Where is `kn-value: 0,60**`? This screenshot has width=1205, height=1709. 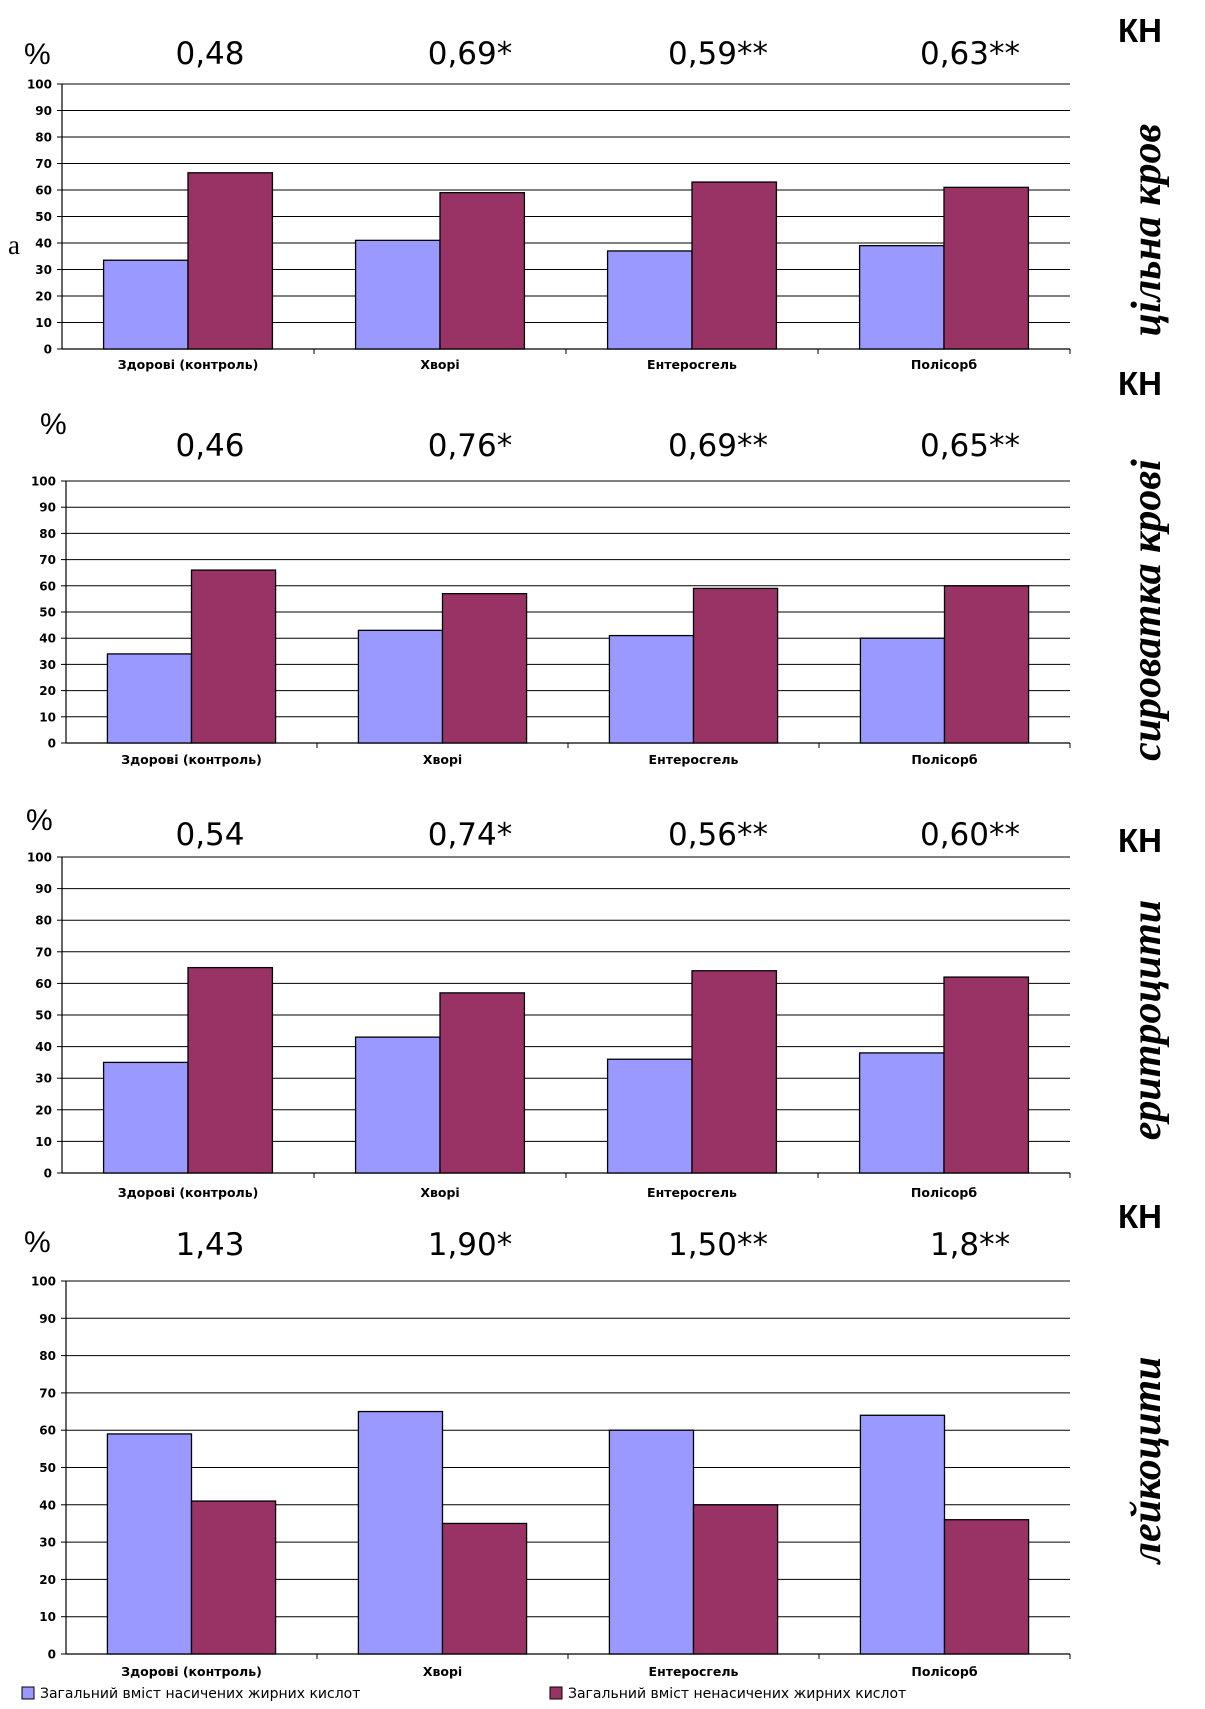
kn-value: 0,60** is located at coordinates (970, 835).